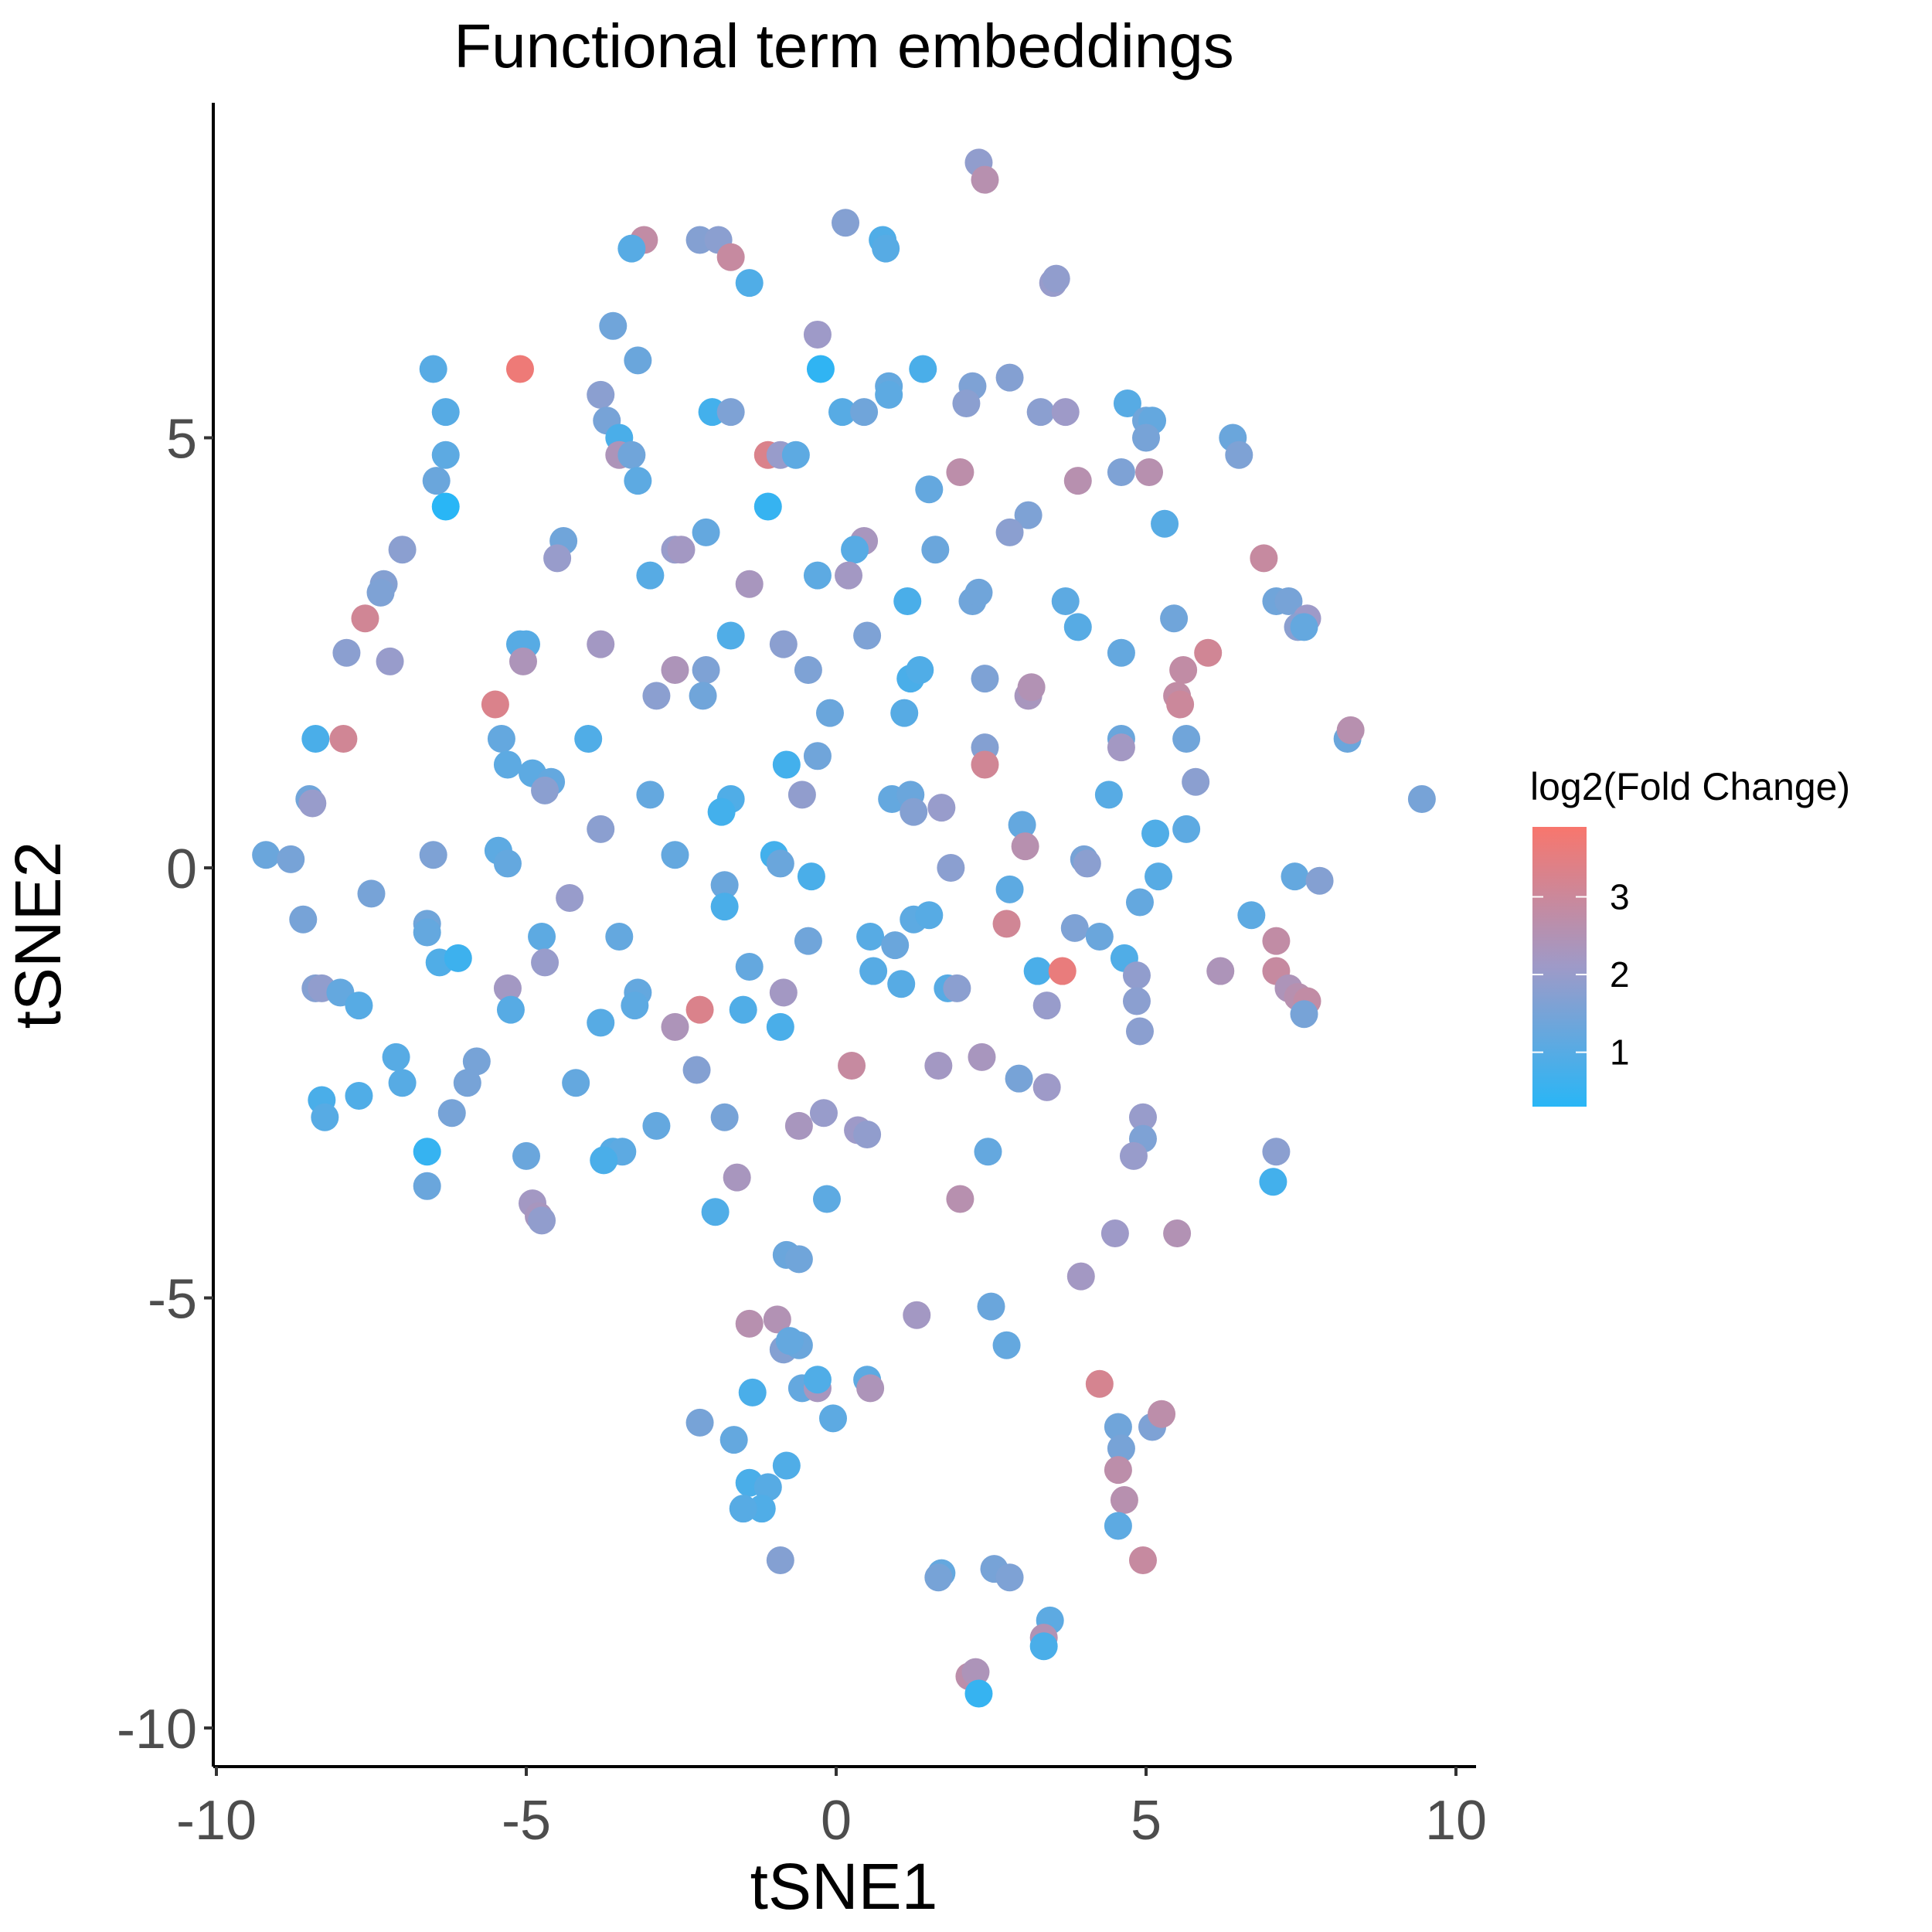  Describe the element at coordinates (1620, 897) in the screenshot. I see `legend-tick-label: 3` at that location.